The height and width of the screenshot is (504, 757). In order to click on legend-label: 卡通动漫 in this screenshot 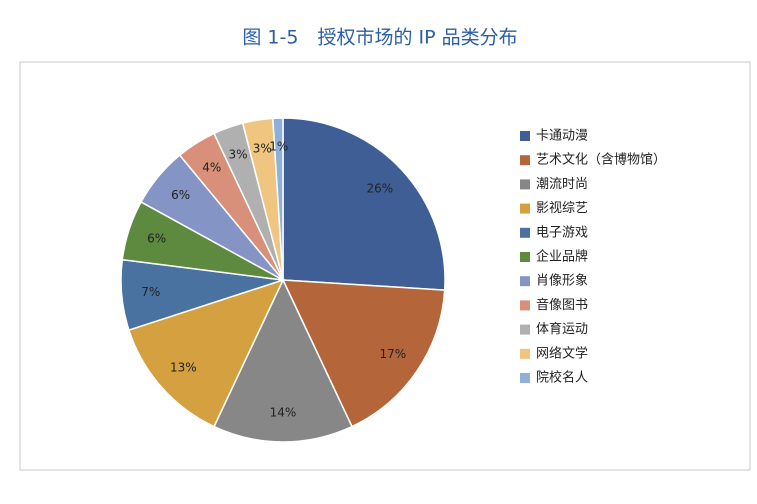, I will do `click(562, 136)`.